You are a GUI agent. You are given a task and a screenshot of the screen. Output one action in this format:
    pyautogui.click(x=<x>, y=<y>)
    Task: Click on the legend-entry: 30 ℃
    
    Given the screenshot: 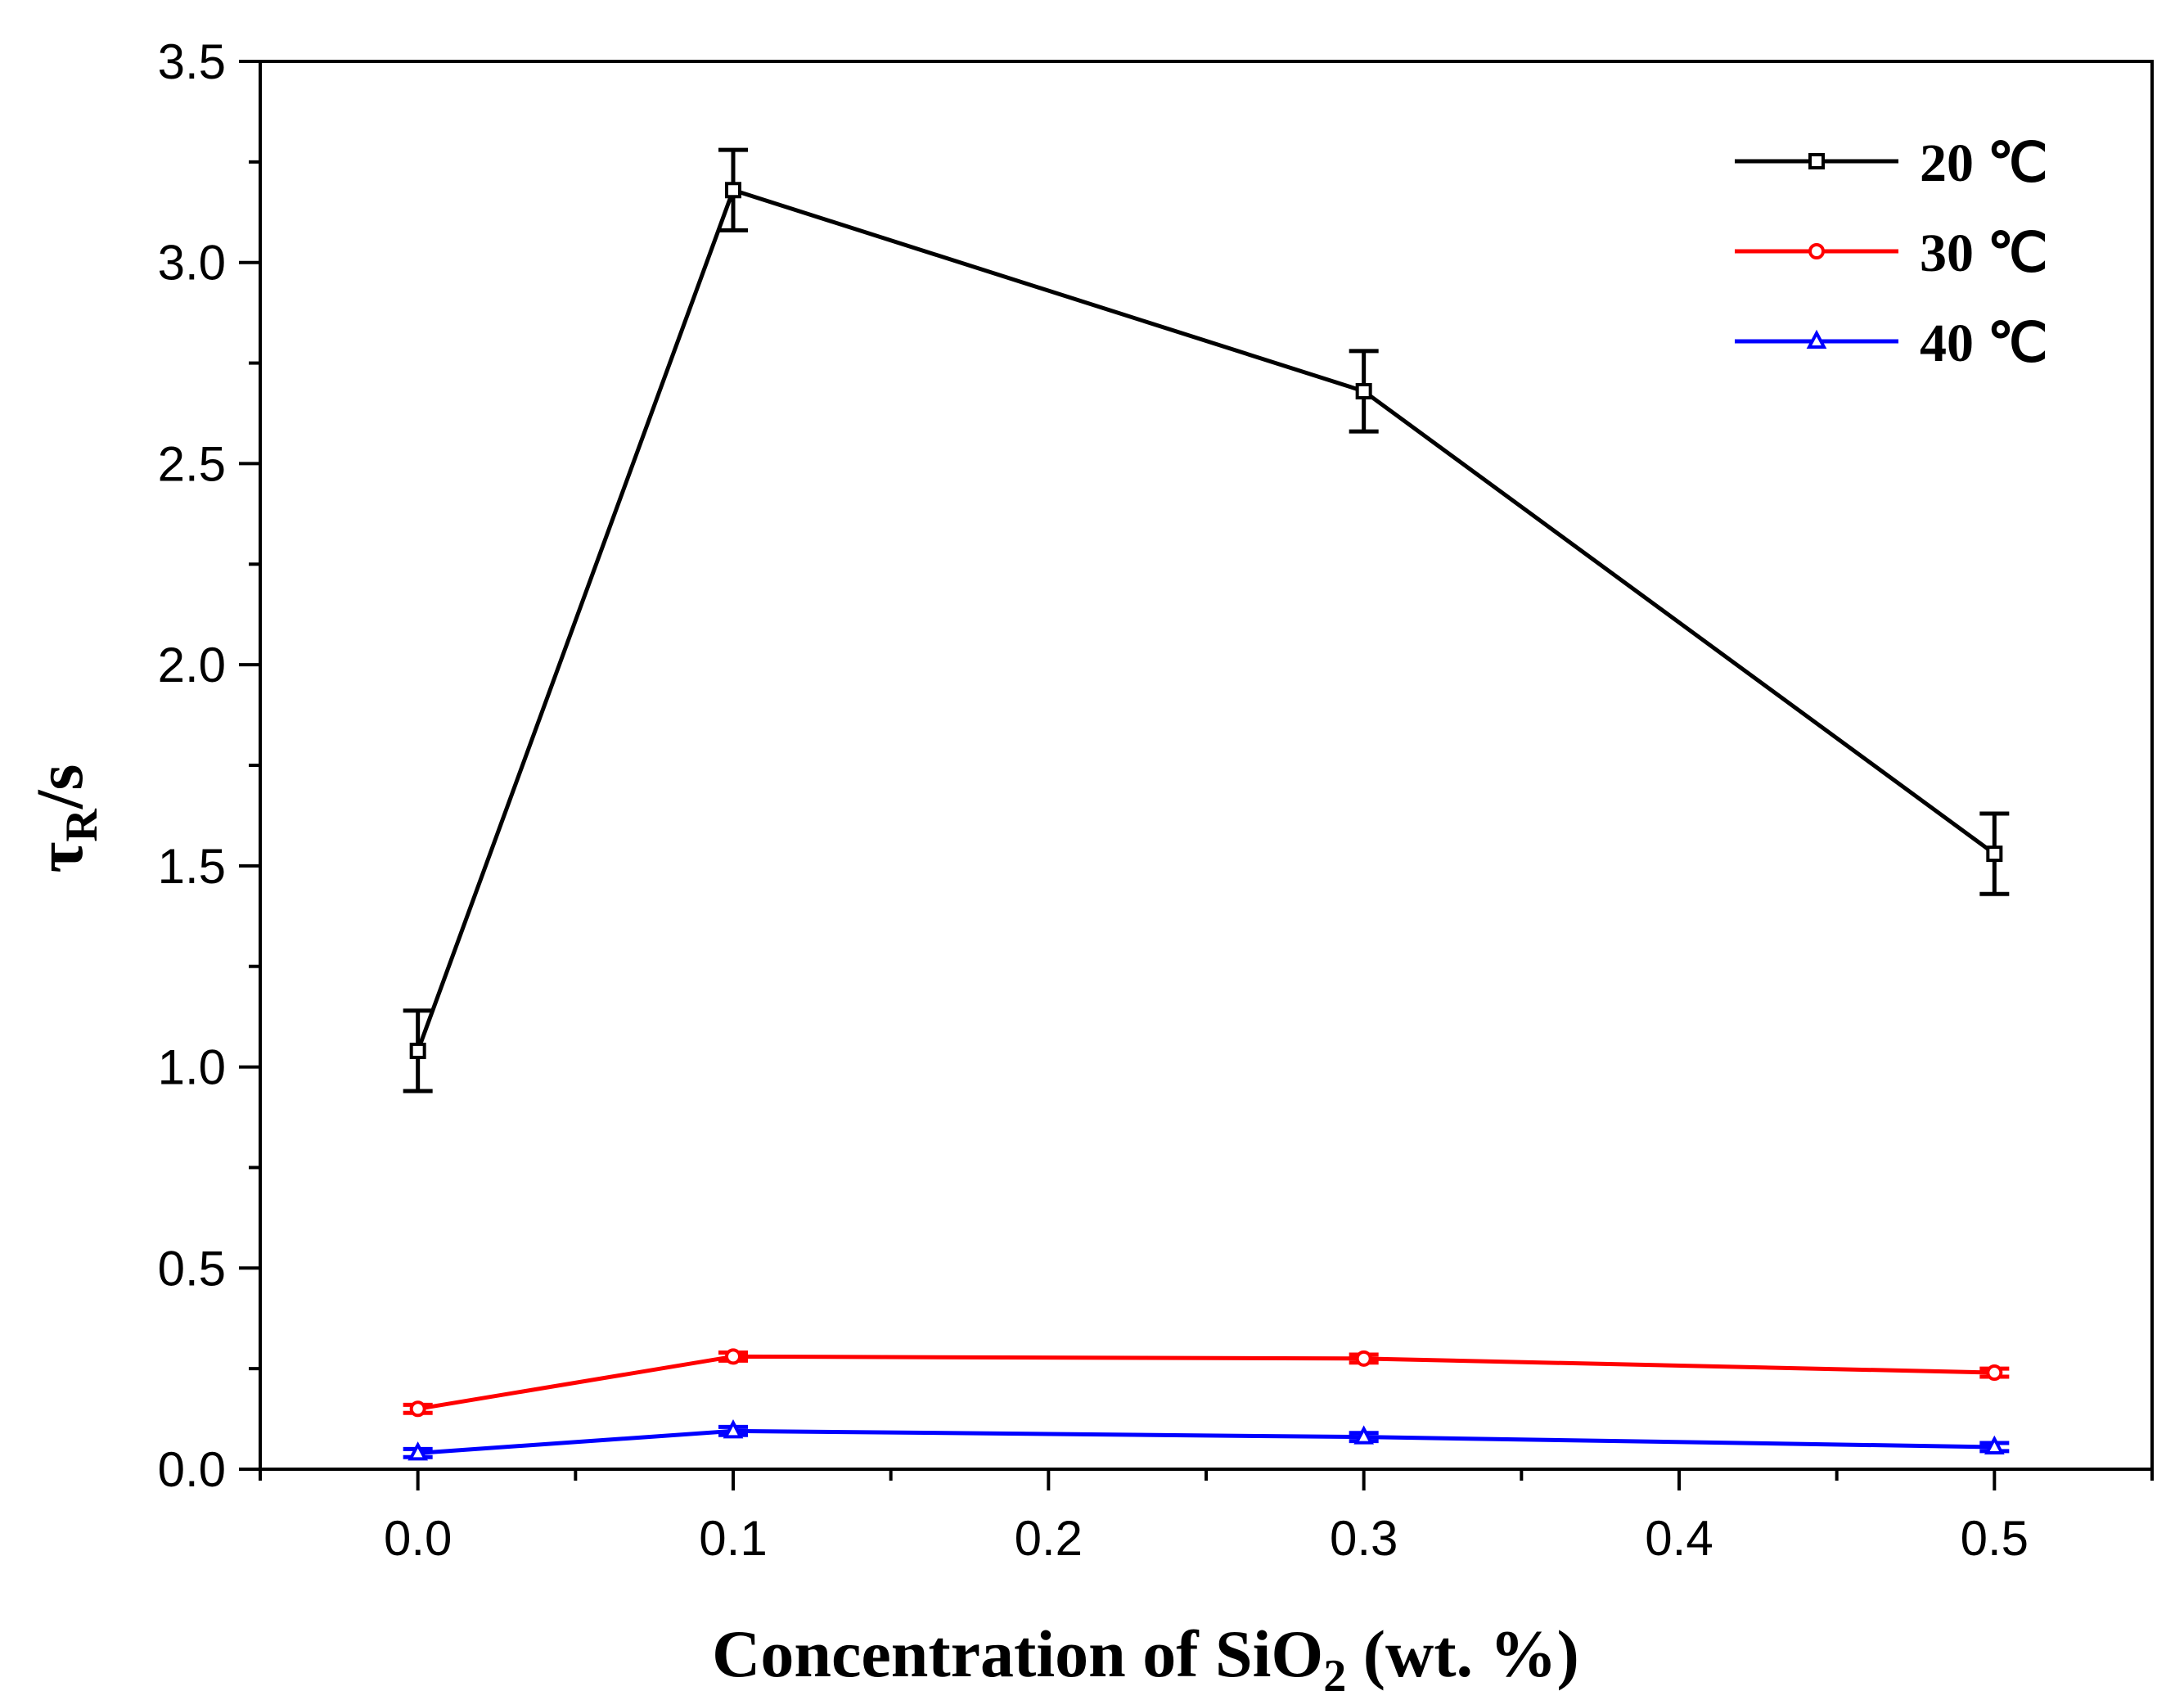 What is the action you would take?
    pyautogui.click(x=1892, y=253)
    